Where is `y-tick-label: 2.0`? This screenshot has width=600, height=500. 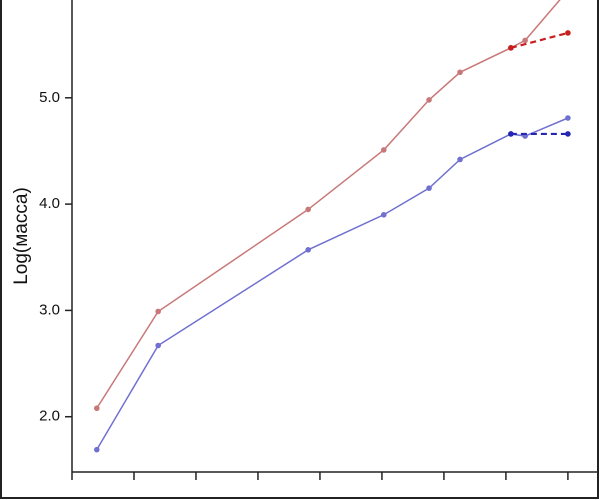 y-tick-label: 2.0 is located at coordinates (49, 416).